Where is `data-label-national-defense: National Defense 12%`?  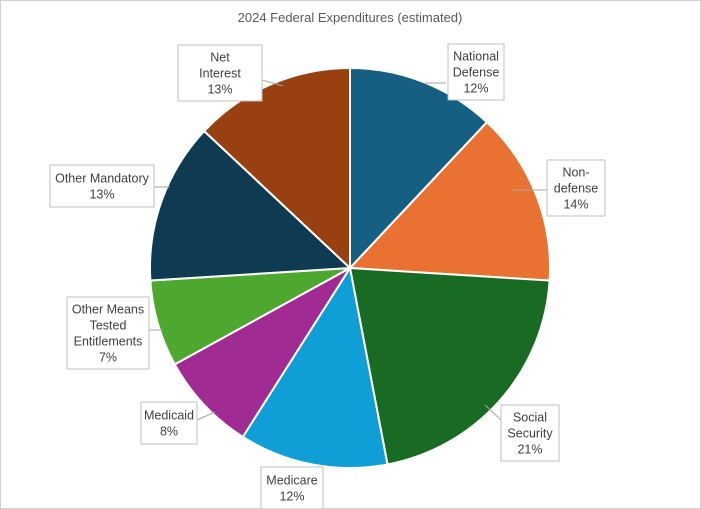 data-label-national-defense: National Defense 12% is located at coordinates (465, 72).